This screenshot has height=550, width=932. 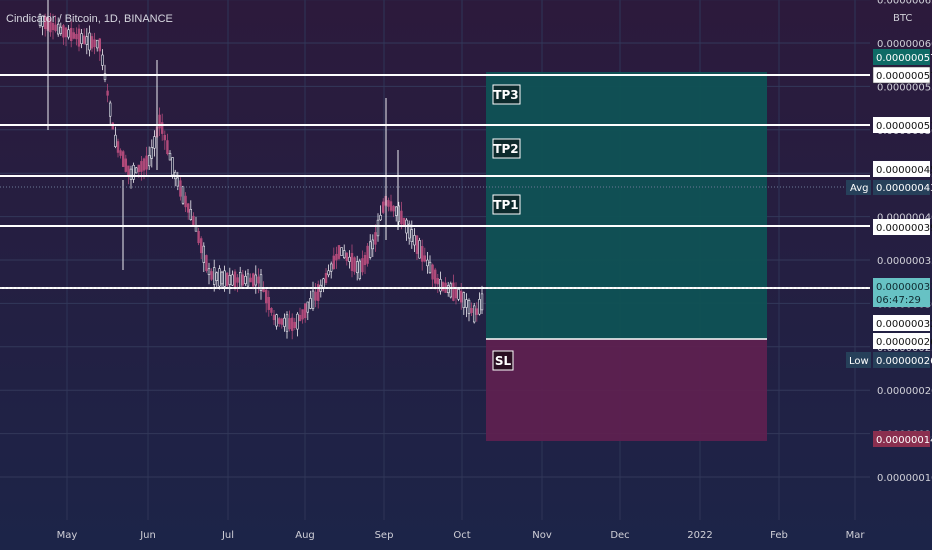 I want to click on take-profit-zone, so click(x=626, y=205).